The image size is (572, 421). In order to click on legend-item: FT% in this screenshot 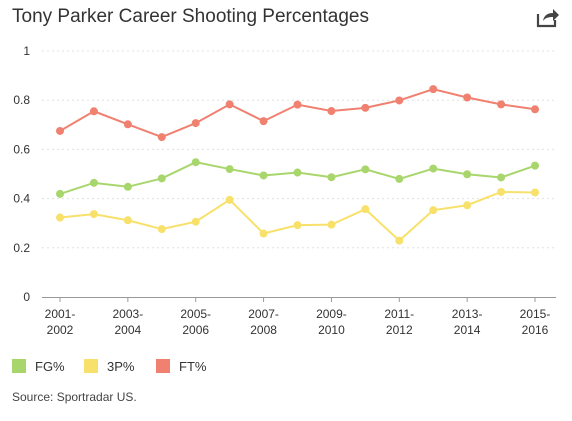, I will do `click(181, 366)`.